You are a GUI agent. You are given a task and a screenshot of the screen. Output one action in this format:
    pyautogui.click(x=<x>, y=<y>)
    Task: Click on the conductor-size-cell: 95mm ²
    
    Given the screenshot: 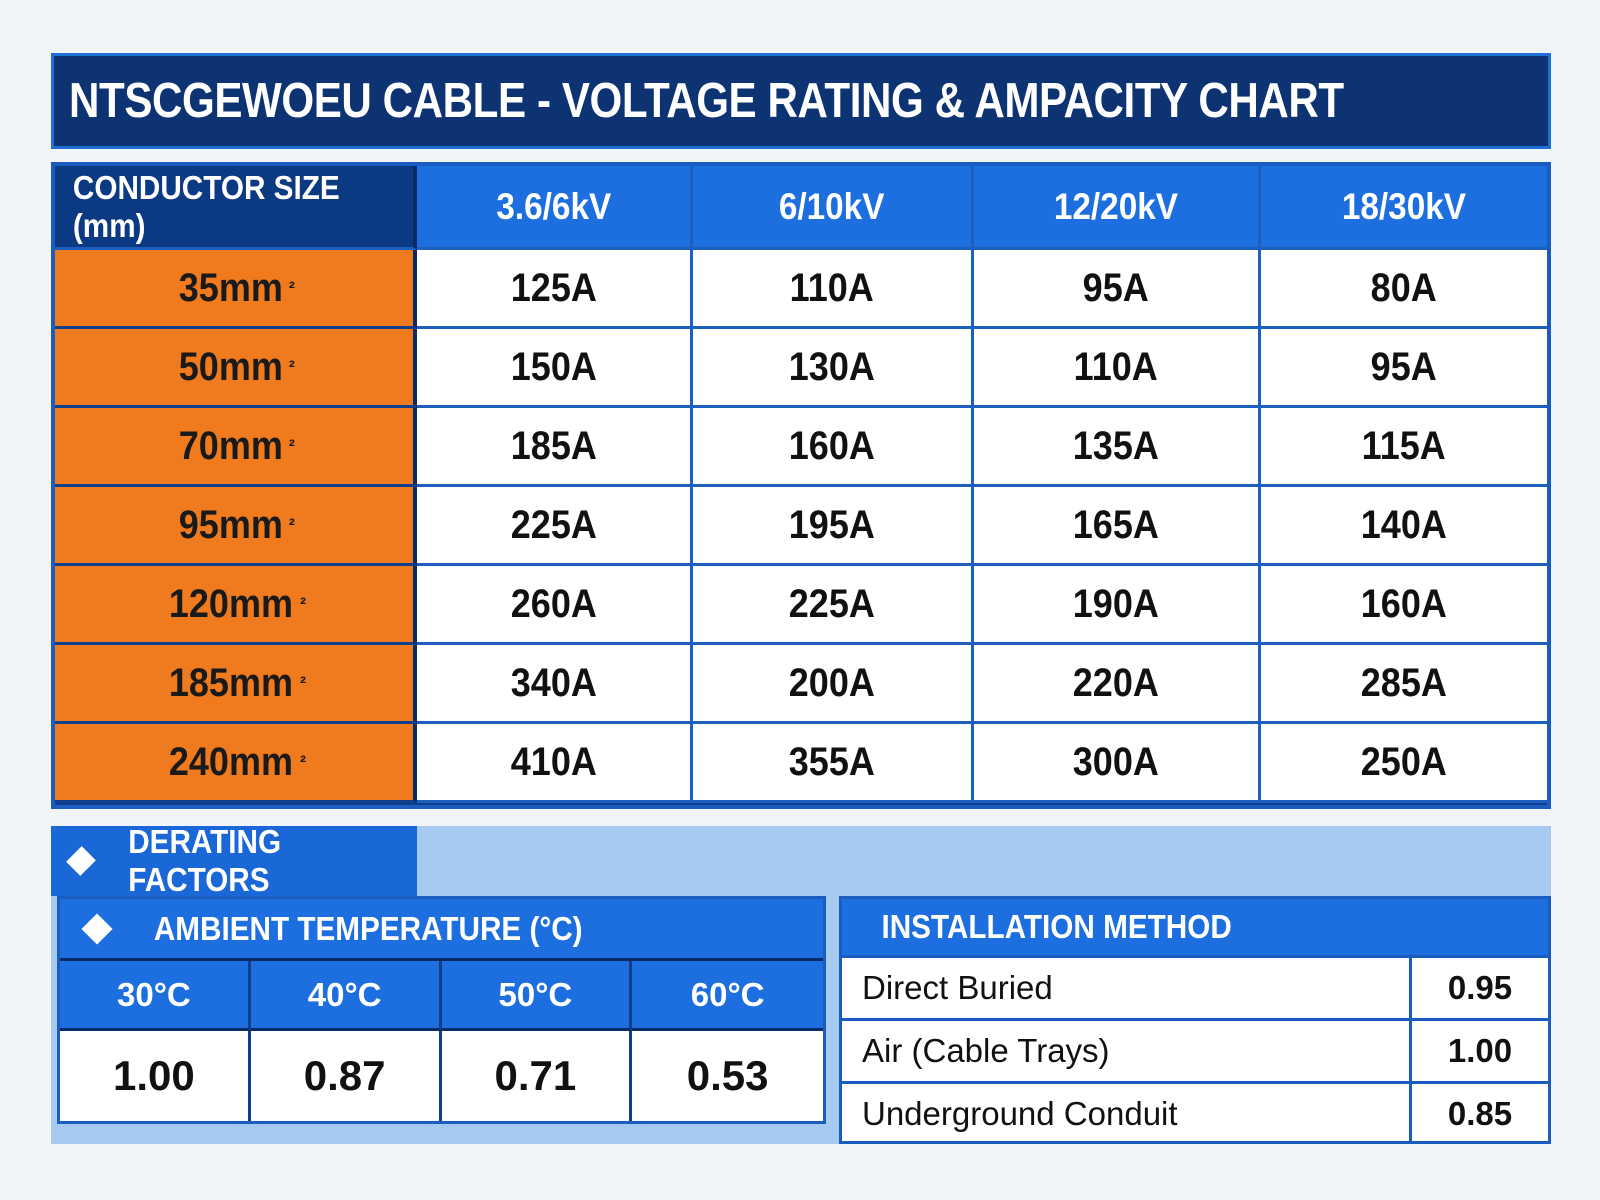 What is the action you would take?
    pyautogui.click(x=236, y=526)
    